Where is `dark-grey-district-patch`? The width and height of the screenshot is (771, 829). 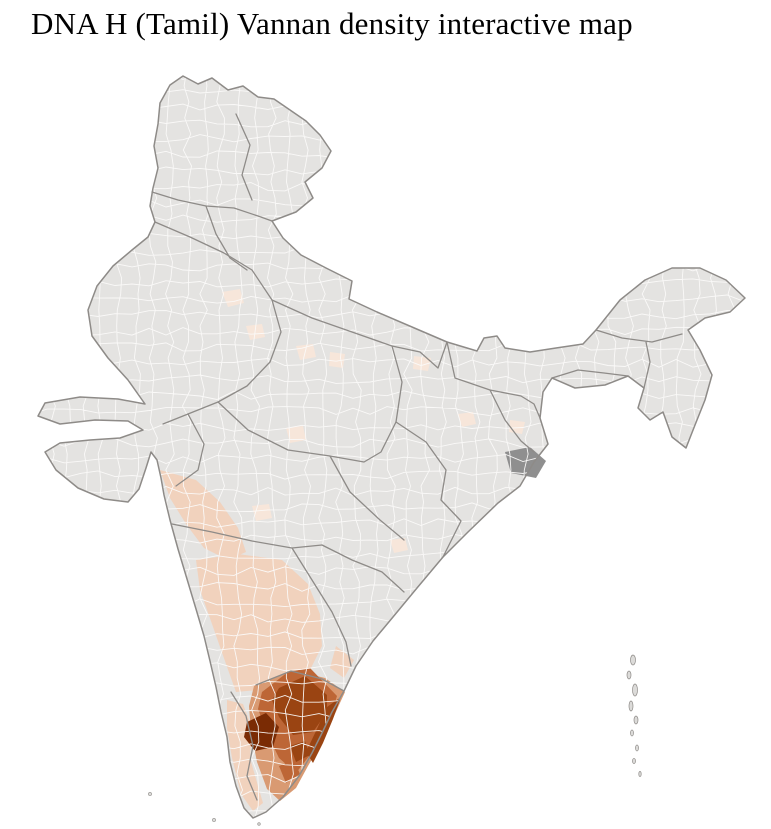
dark-grey-district-patch is located at coordinates (525, 462).